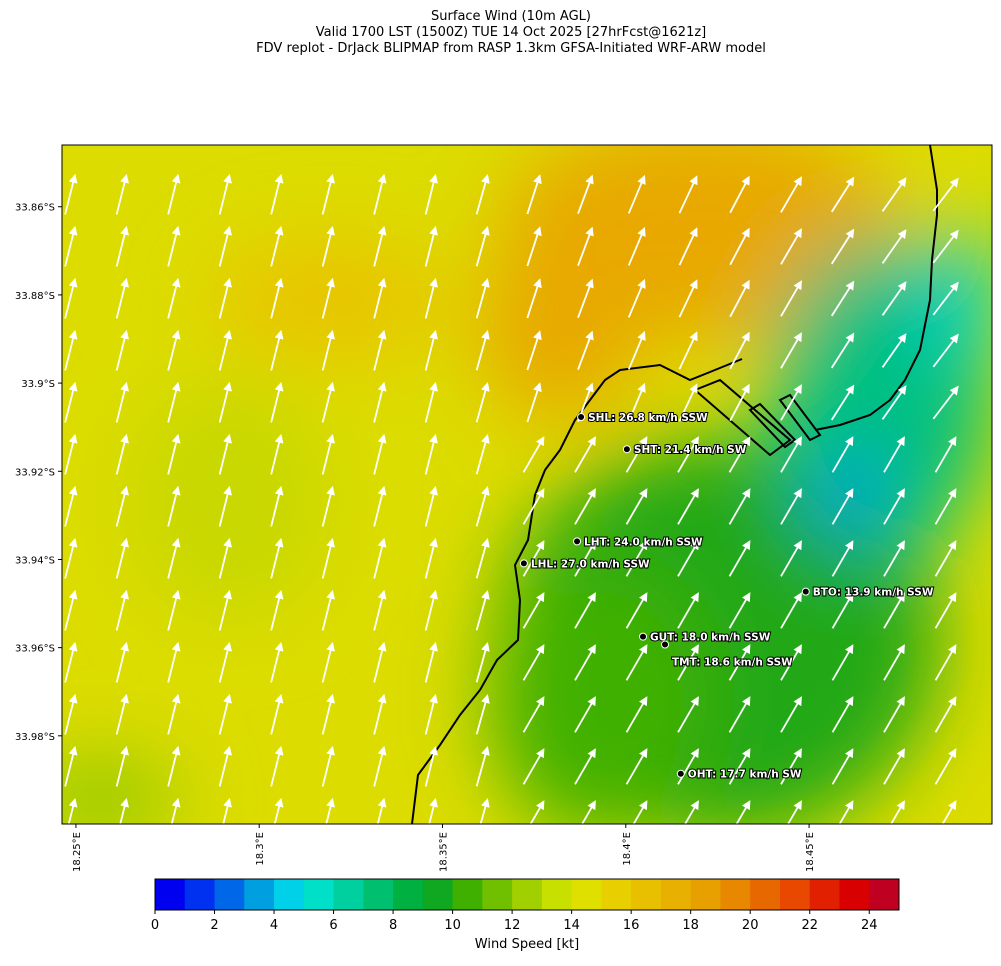 This screenshot has width=1001, height=966. What do you see at coordinates (710, 638) in the screenshot?
I see `station-label: GUT: 18.0 km/h SSW` at bounding box center [710, 638].